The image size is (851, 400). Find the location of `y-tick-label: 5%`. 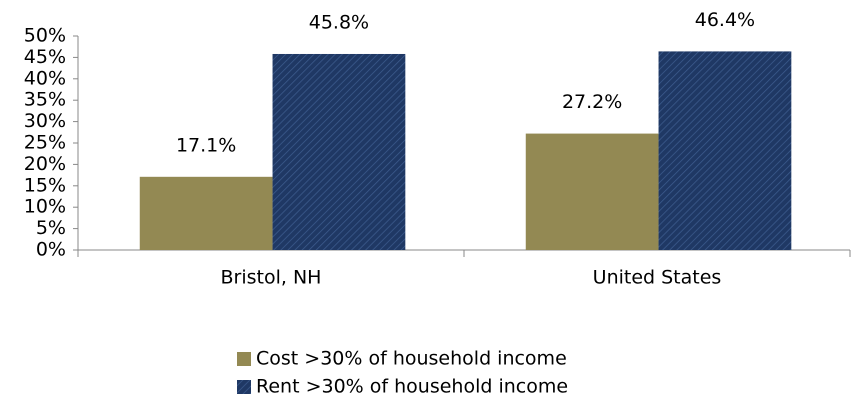

y-tick-label: 5% is located at coordinates (51, 228).